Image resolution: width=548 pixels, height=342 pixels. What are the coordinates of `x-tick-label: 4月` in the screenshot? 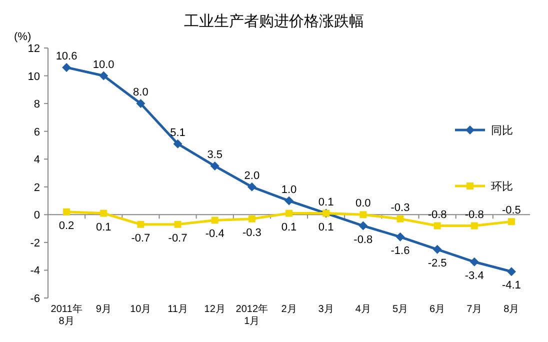 It's located at (363, 309).